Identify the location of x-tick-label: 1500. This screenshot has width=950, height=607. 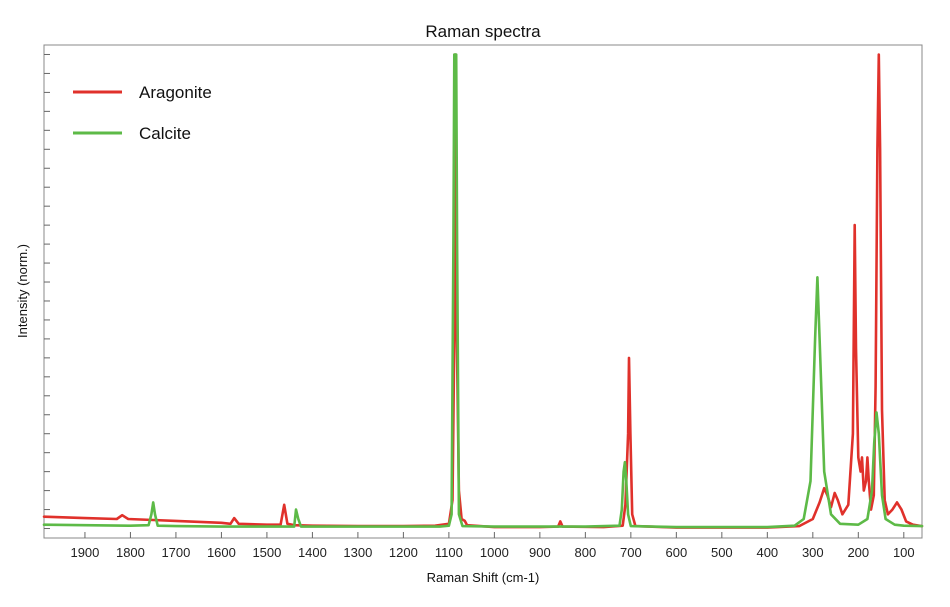
(266, 552).